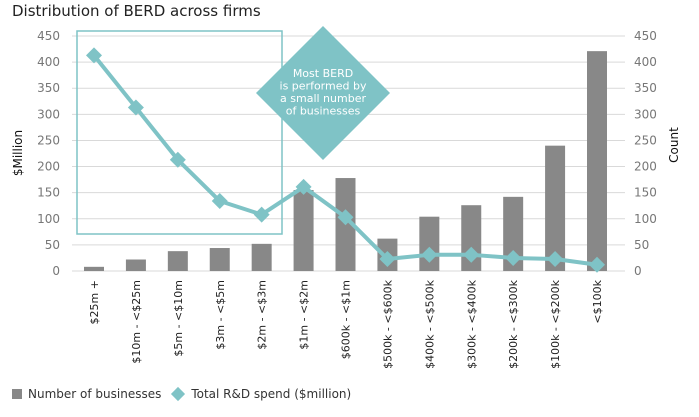 Image resolution: width=699 pixels, height=417 pixels. What do you see at coordinates (645, 193) in the screenshot?
I see `right-tick-label: 150` at bounding box center [645, 193].